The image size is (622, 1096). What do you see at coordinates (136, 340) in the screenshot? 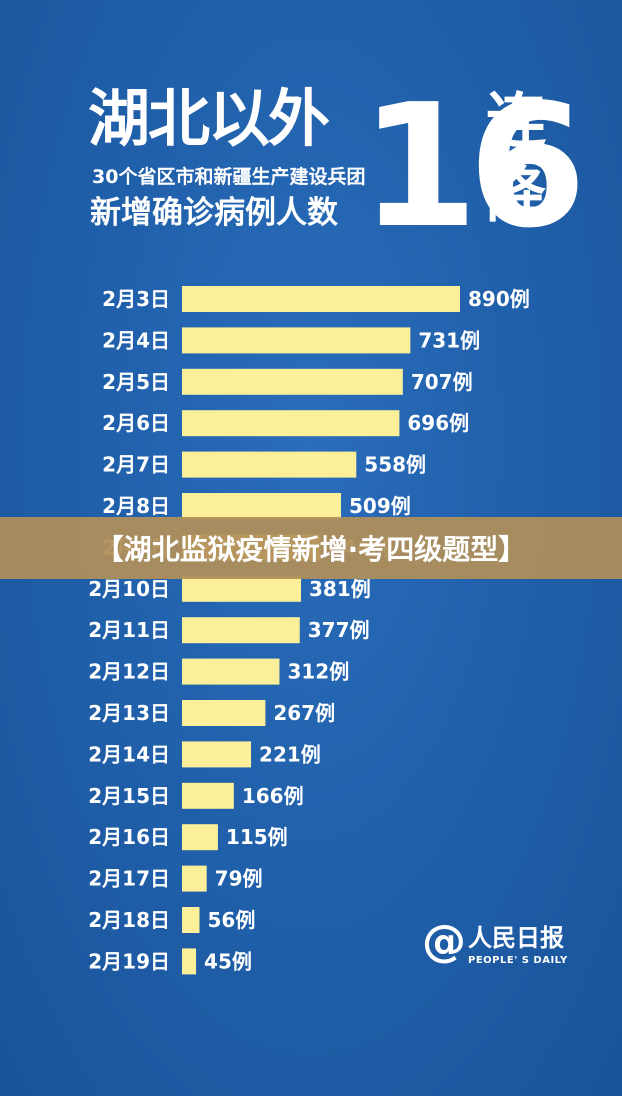
I see `category-label: 2月4日` at bounding box center [136, 340].